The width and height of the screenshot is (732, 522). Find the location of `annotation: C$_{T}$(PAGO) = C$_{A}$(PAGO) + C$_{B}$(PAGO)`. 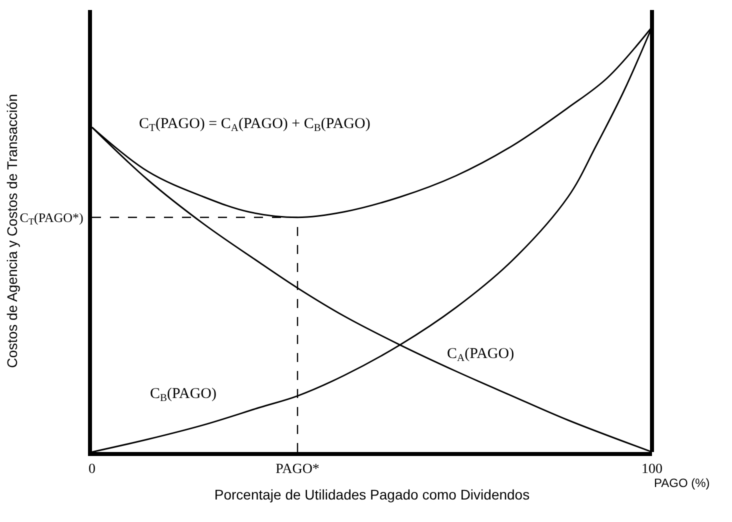

annotation: C$_{T}$(PAGO) = C$_{A}$(PAGO) + C$_{B}$(PAGO) is located at coordinates (254, 125).